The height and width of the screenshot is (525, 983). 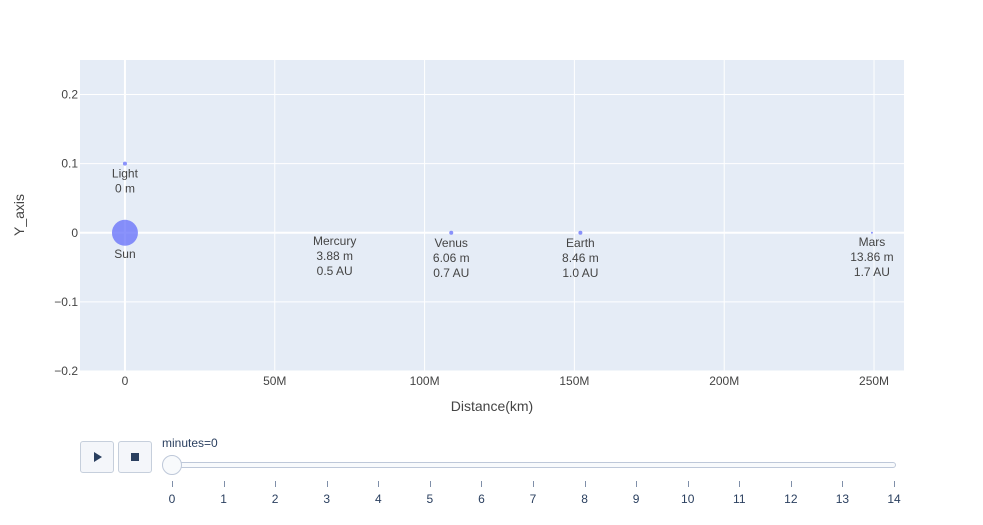 I want to click on stop-button, so click(x=135, y=457).